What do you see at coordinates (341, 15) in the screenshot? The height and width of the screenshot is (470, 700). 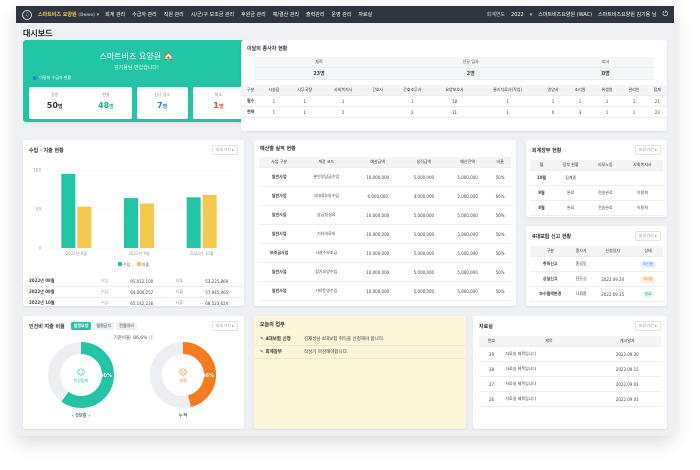 I see `menu-operation: 운영 관리` at bounding box center [341, 15].